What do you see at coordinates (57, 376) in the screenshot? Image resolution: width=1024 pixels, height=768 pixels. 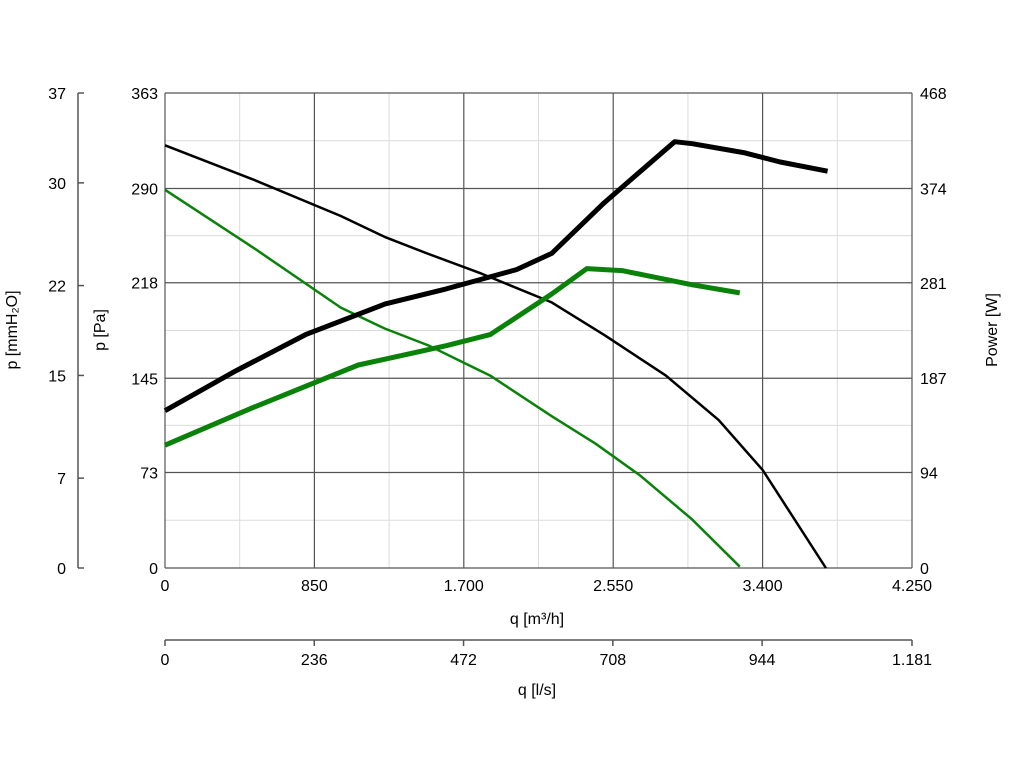 I see `outer-y-tick-label: 15` at bounding box center [57, 376].